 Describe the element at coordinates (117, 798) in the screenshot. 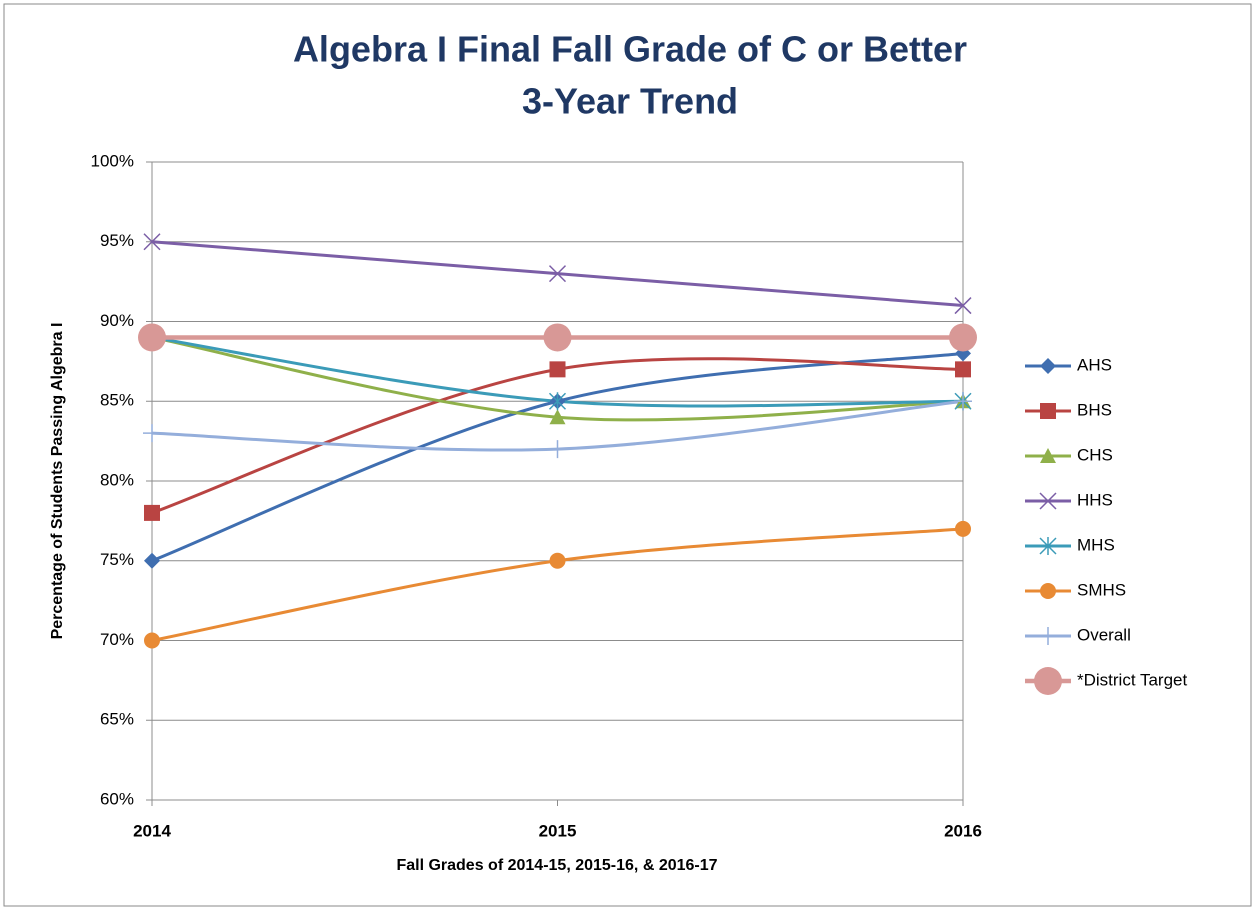

I see `y-tick-label: 60%` at that location.